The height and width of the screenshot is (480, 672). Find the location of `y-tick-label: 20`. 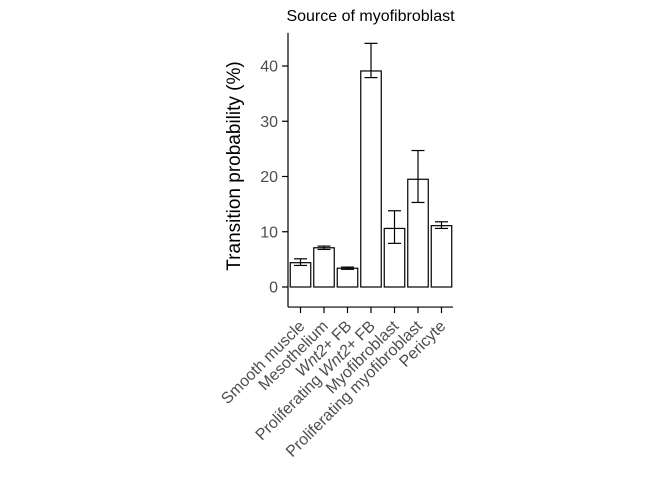

y-tick-label: 20 is located at coordinates (269, 177).